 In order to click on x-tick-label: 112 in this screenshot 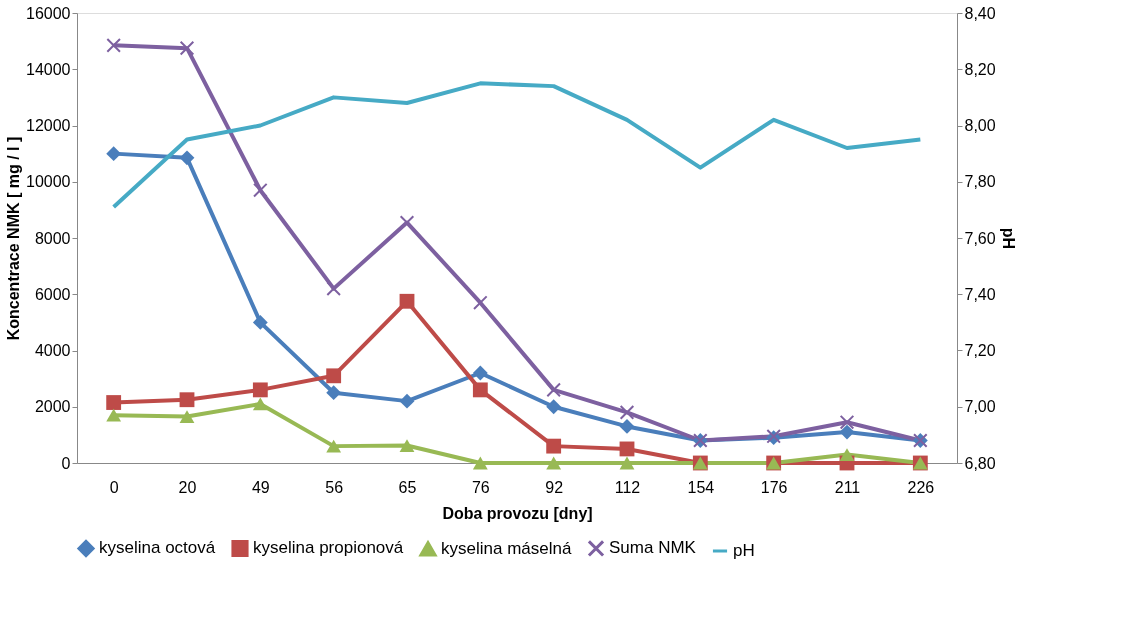, I will do `click(627, 487)`.